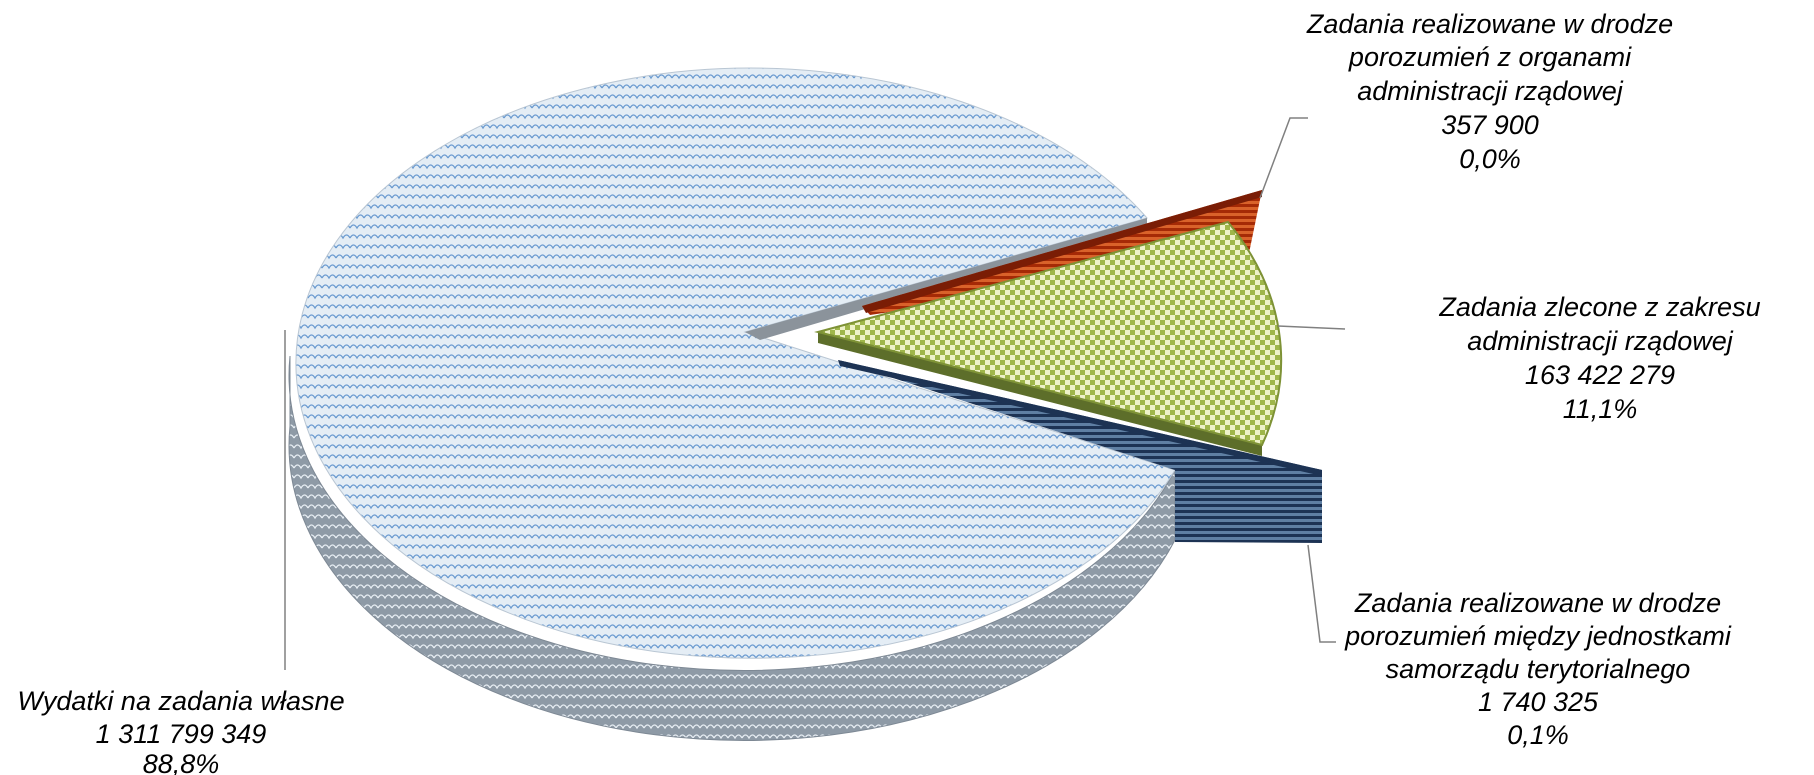 The width and height of the screenshot is (1814, 775). What do you see at coordinates (1490, 159) in the screenshot?
I see `label-gov-percent: 0,0%` at bounding box center [1490, 159].